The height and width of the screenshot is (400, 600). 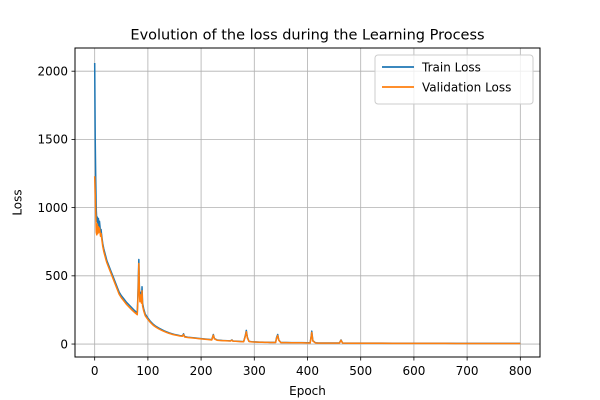 What do you see at coordinates (52, 208) in the screenshot?
I see `y-tick-label: 1000` at bounding box center [52, 208].